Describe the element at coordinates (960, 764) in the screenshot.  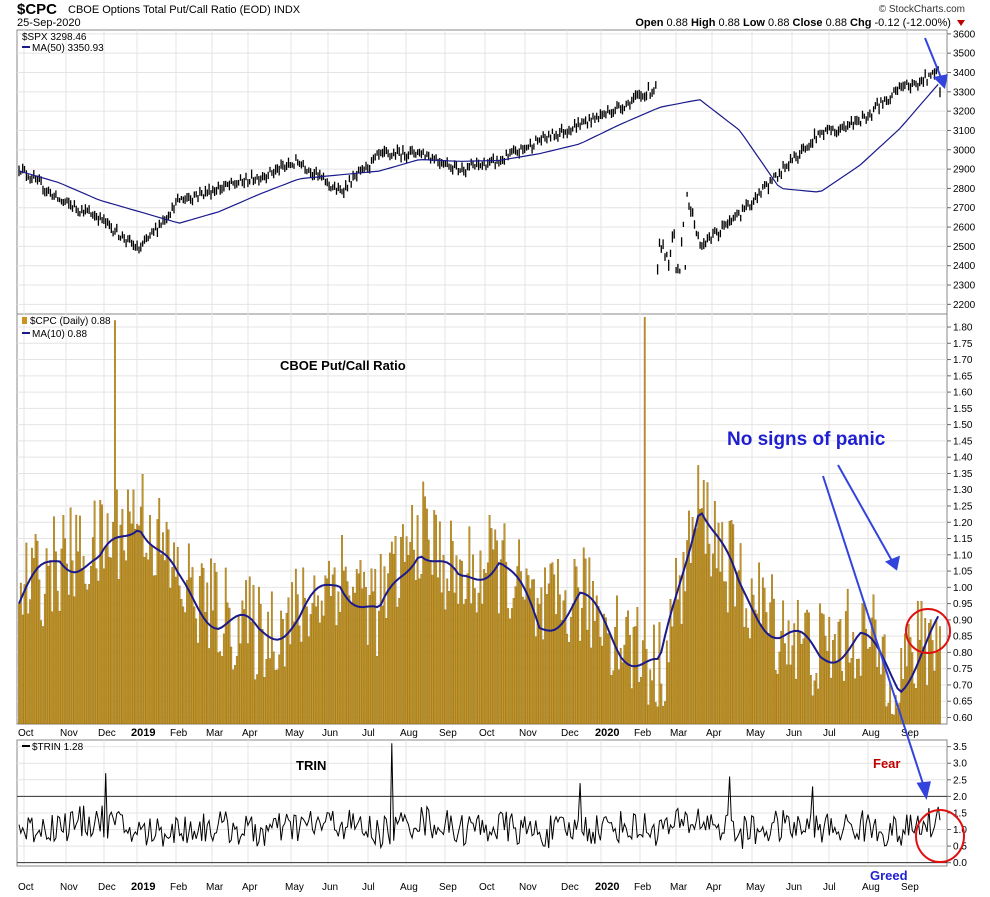
I see `trin-tick-label: 3.0` at that location.